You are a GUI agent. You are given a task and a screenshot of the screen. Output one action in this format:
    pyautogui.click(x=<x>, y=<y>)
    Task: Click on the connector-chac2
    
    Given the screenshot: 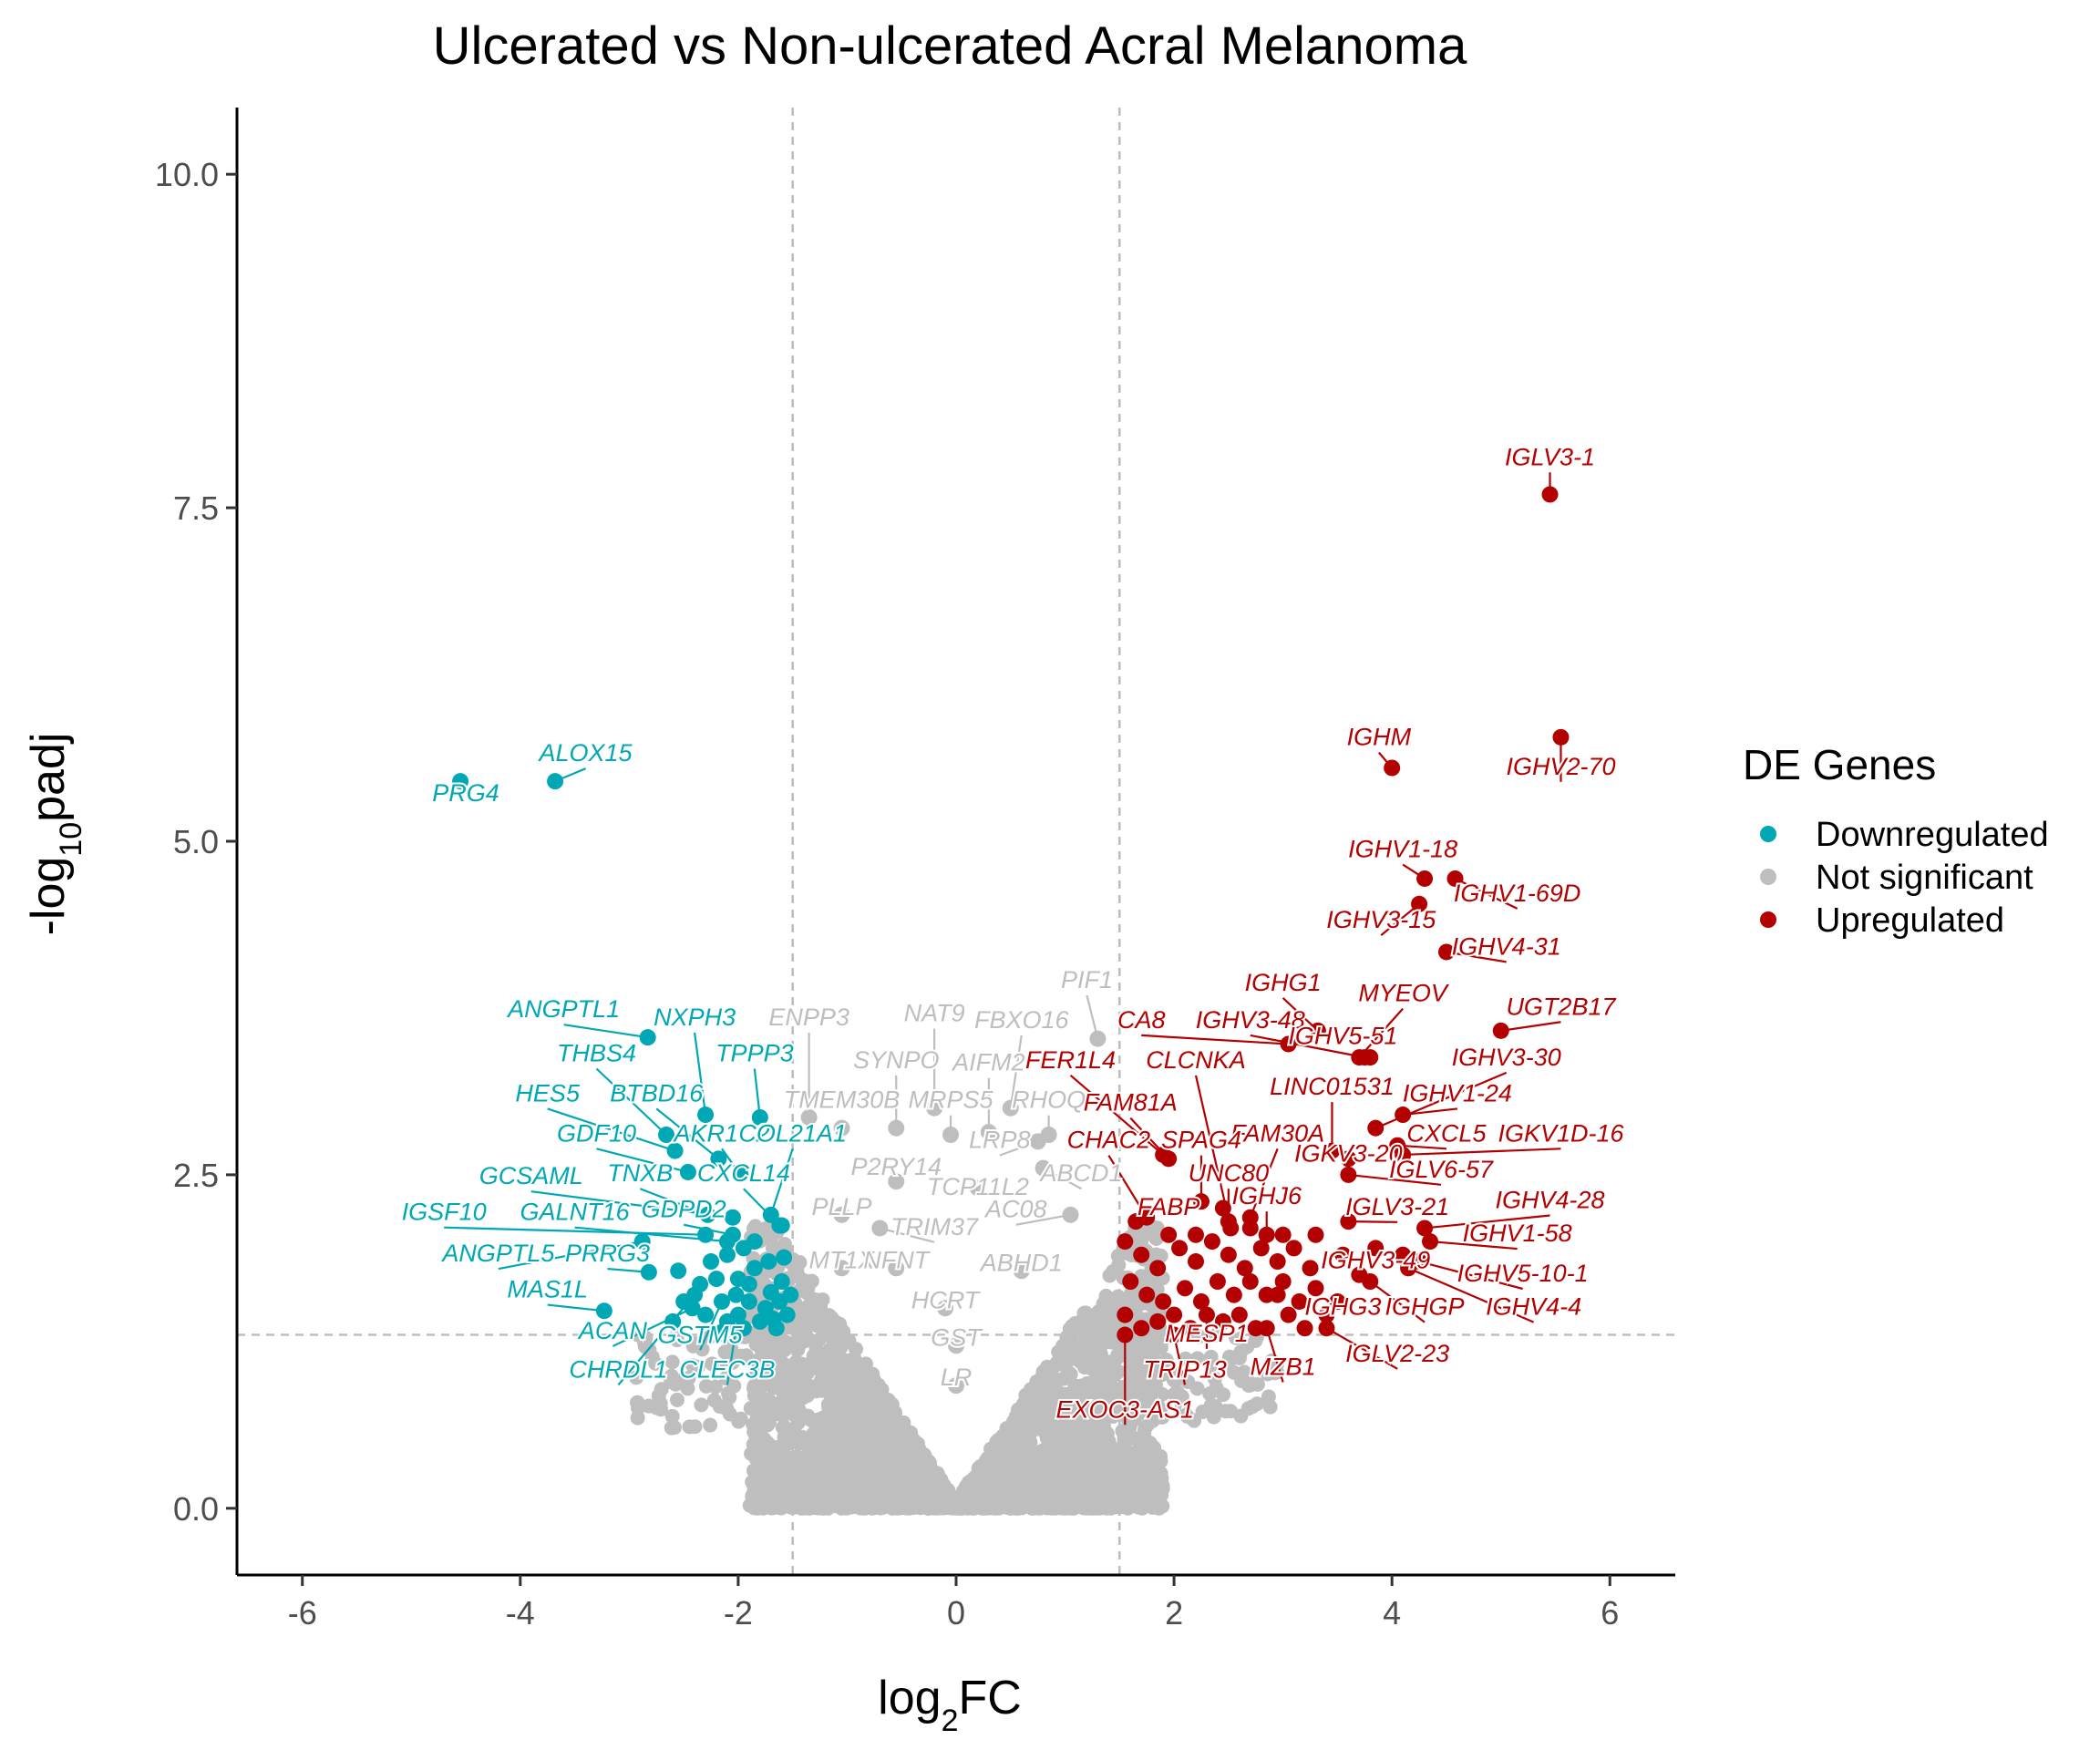 What is the action you would take?
    pyautogui.click(x=1127, y=1187)
    